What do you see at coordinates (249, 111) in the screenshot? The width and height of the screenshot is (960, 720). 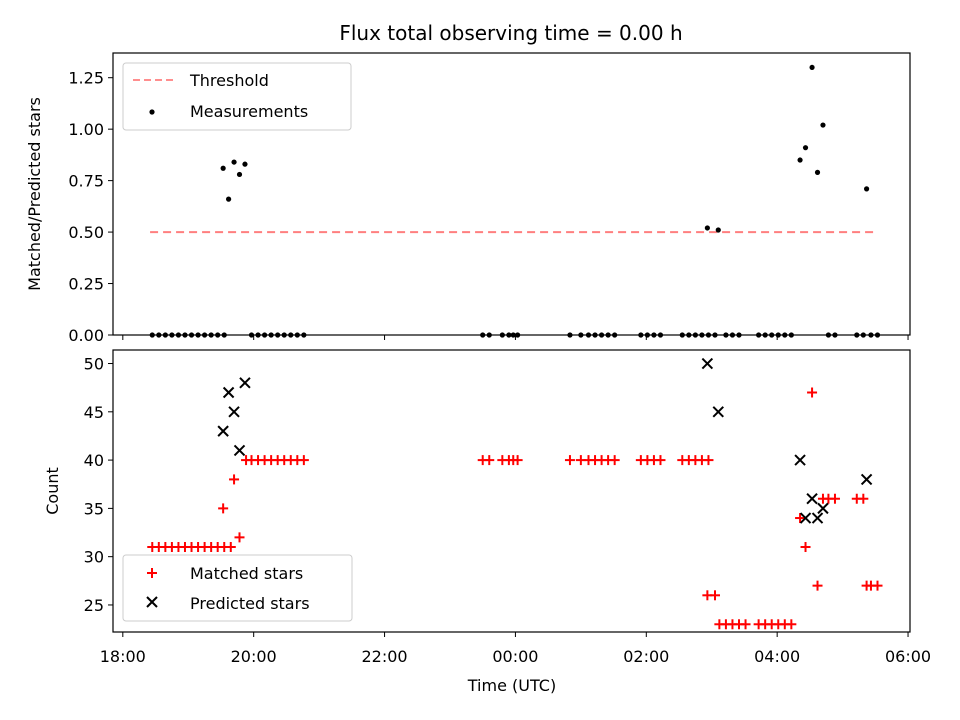 I see `legend-measurements-label: Measurements` at bounding box center [249, 111].